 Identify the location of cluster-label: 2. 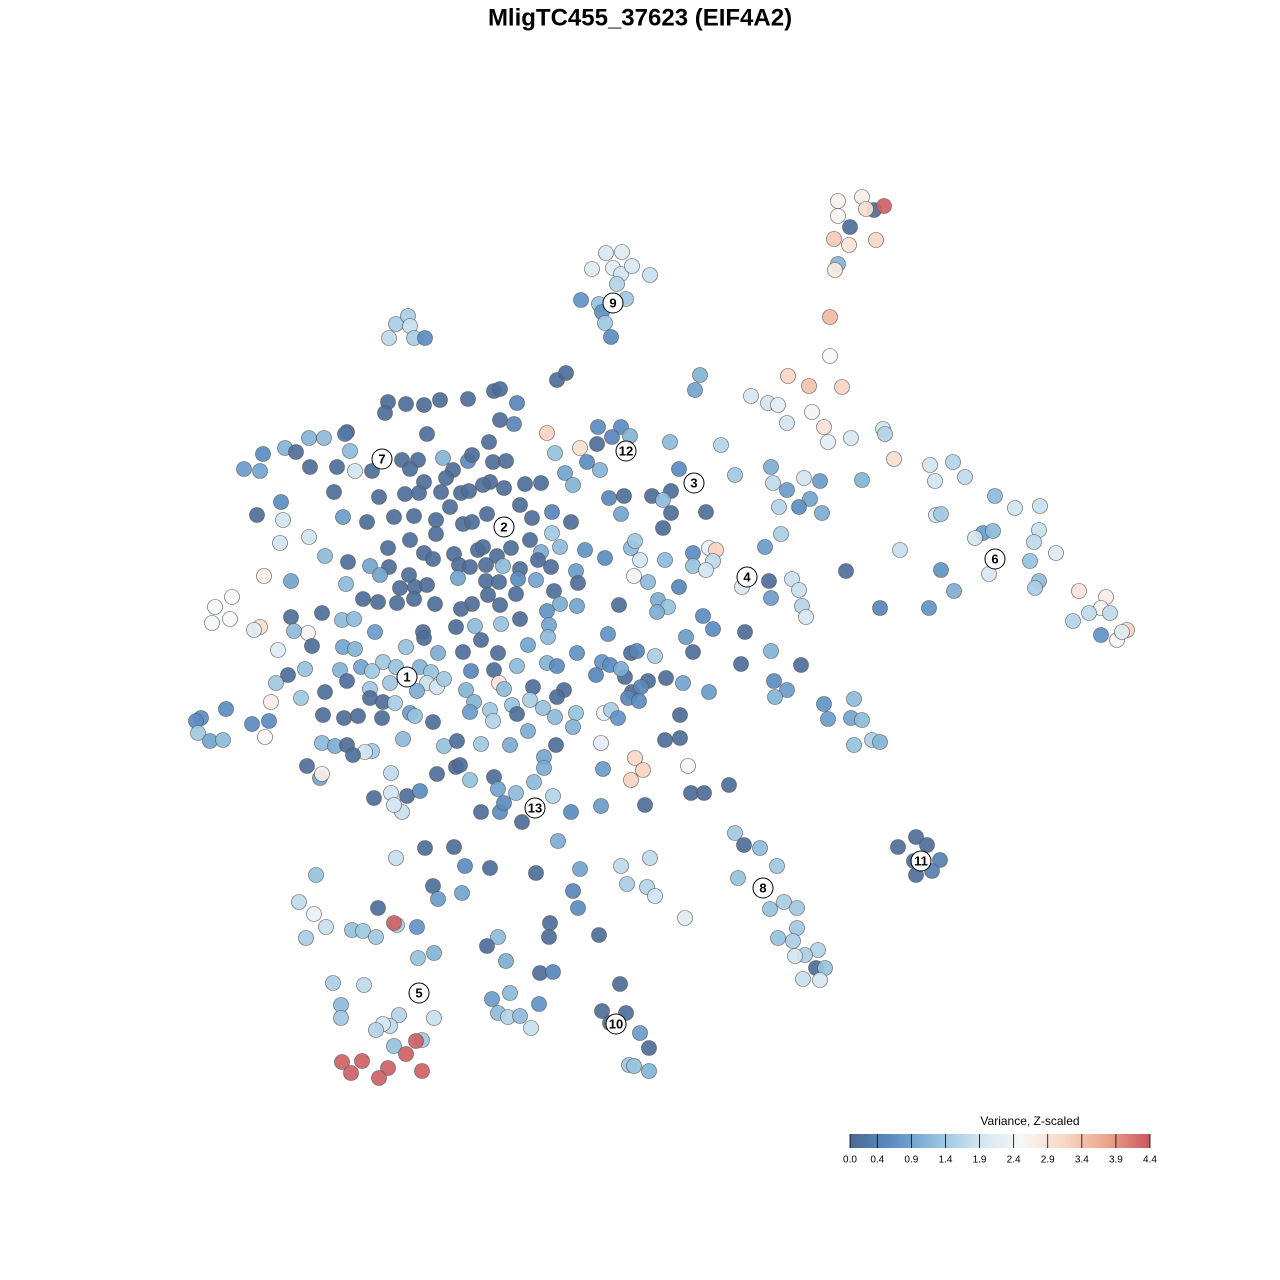
(503, 526).